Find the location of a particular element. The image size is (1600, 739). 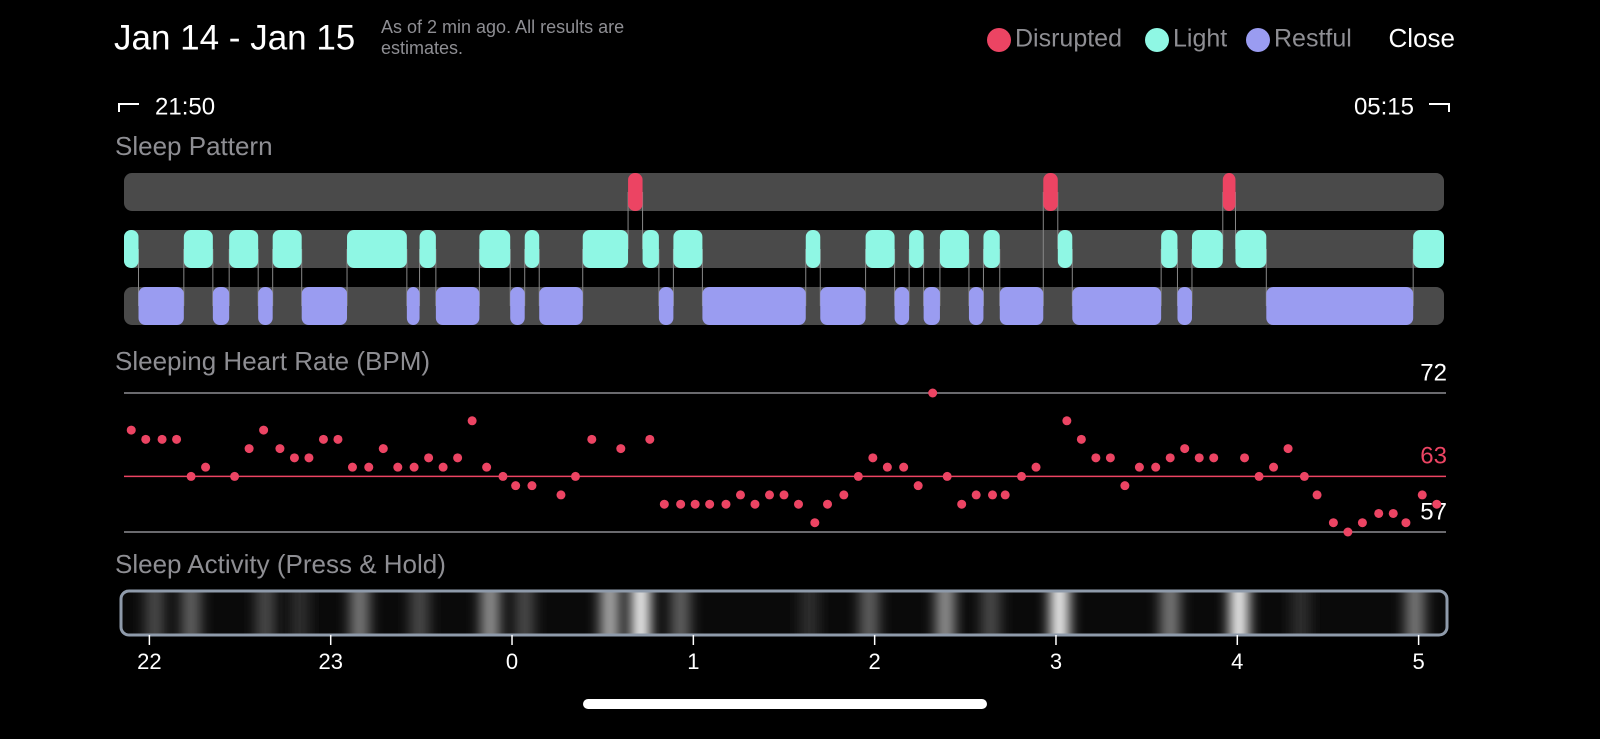

close-button: Close is located at coordinates (1422, 38).